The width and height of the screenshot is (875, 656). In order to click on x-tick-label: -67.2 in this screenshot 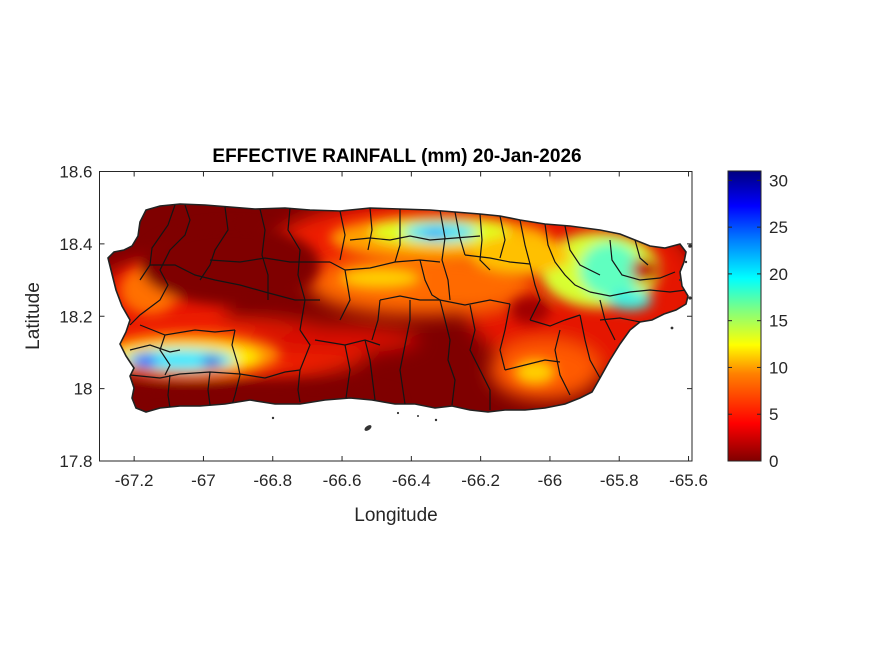, I will do `click(134, 480)`.